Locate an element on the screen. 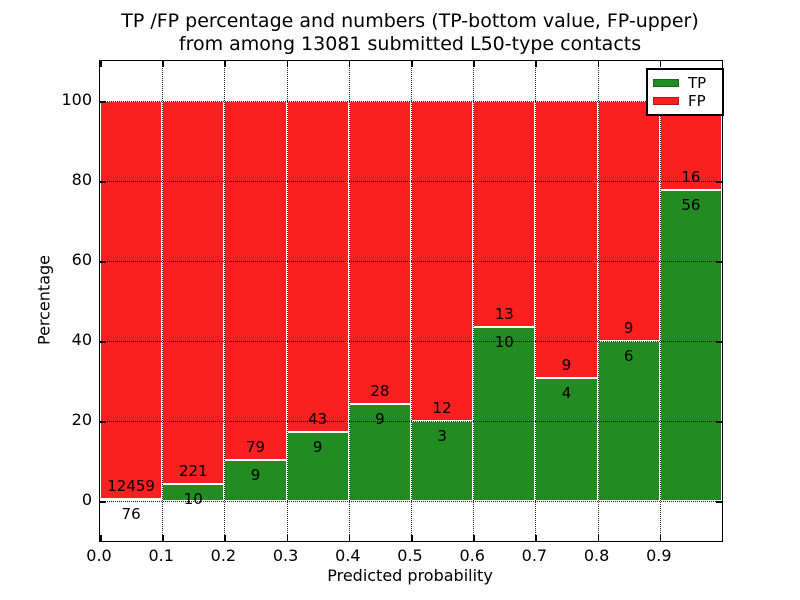 The image size is (800, 600). bar-label-fp: 221 is located at coordinates (193, 470).